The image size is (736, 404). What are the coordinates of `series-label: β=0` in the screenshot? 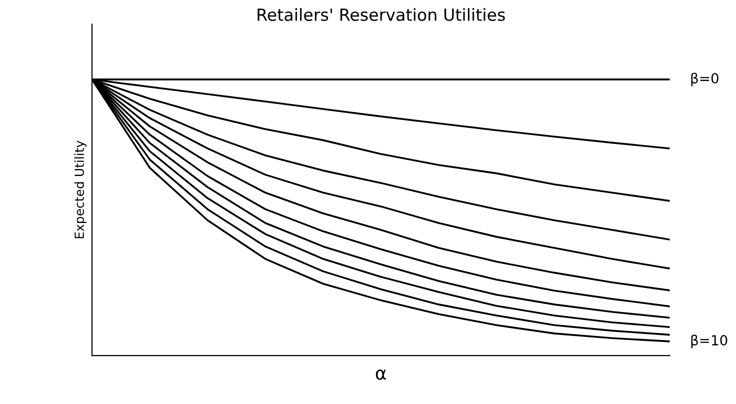 It's located at (704, 79).